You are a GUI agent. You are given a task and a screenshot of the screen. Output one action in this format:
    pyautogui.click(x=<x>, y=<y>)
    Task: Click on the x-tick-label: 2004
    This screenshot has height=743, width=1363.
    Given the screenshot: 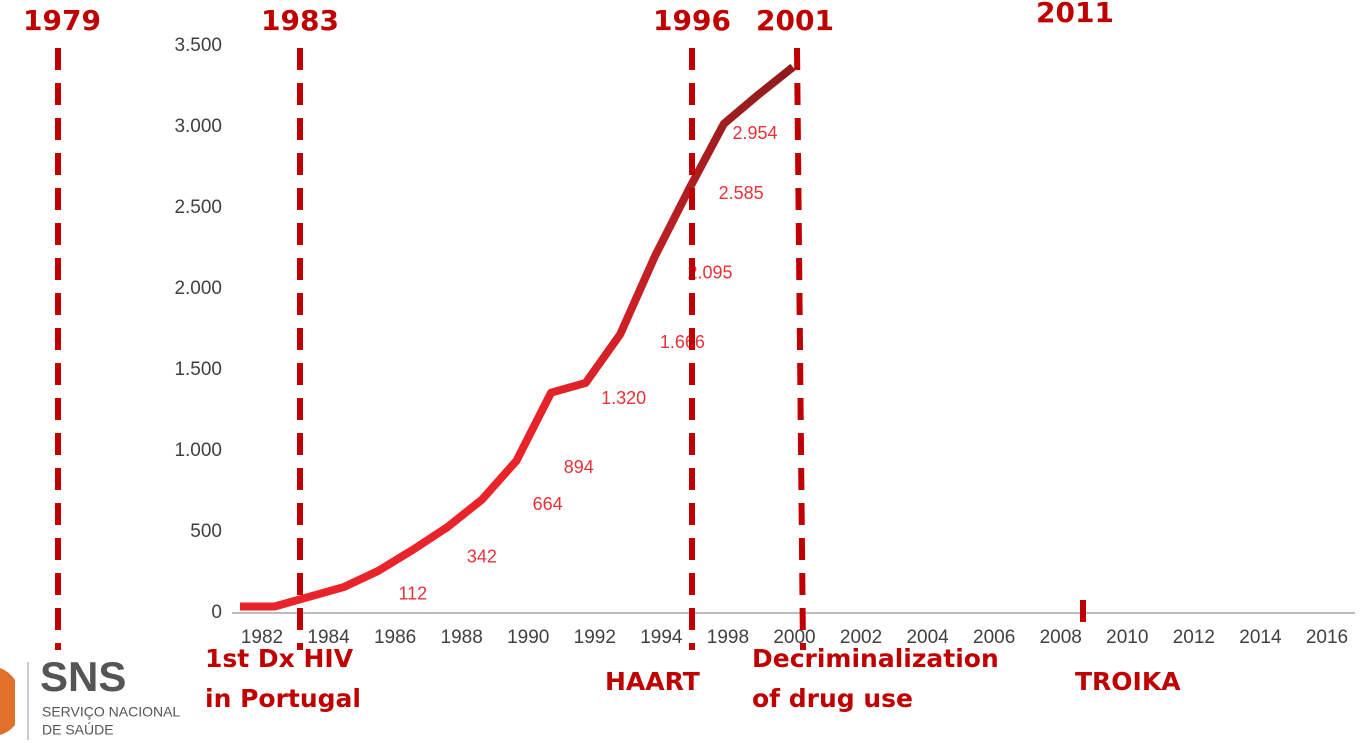 What is the action you would take?
    pyautogui.click(x=927, y=637)
    